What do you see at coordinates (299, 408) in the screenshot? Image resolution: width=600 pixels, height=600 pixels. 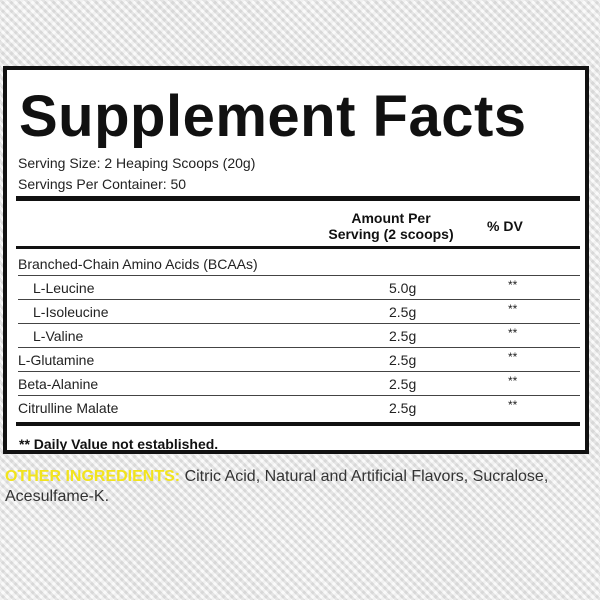 I see `ingredient-row: Citrulline Malate 2.5g **` at bounding box center [299, 408].